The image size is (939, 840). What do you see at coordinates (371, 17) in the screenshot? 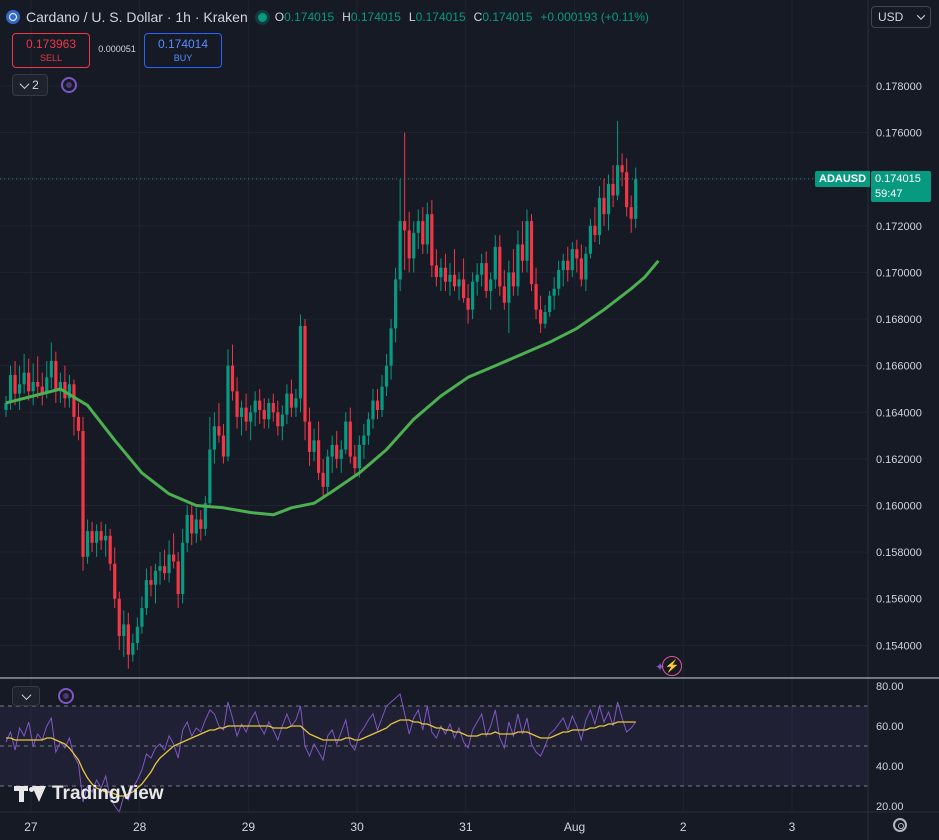
I see `ohlc-high: H0.174015` at bounding box center [371, 17].